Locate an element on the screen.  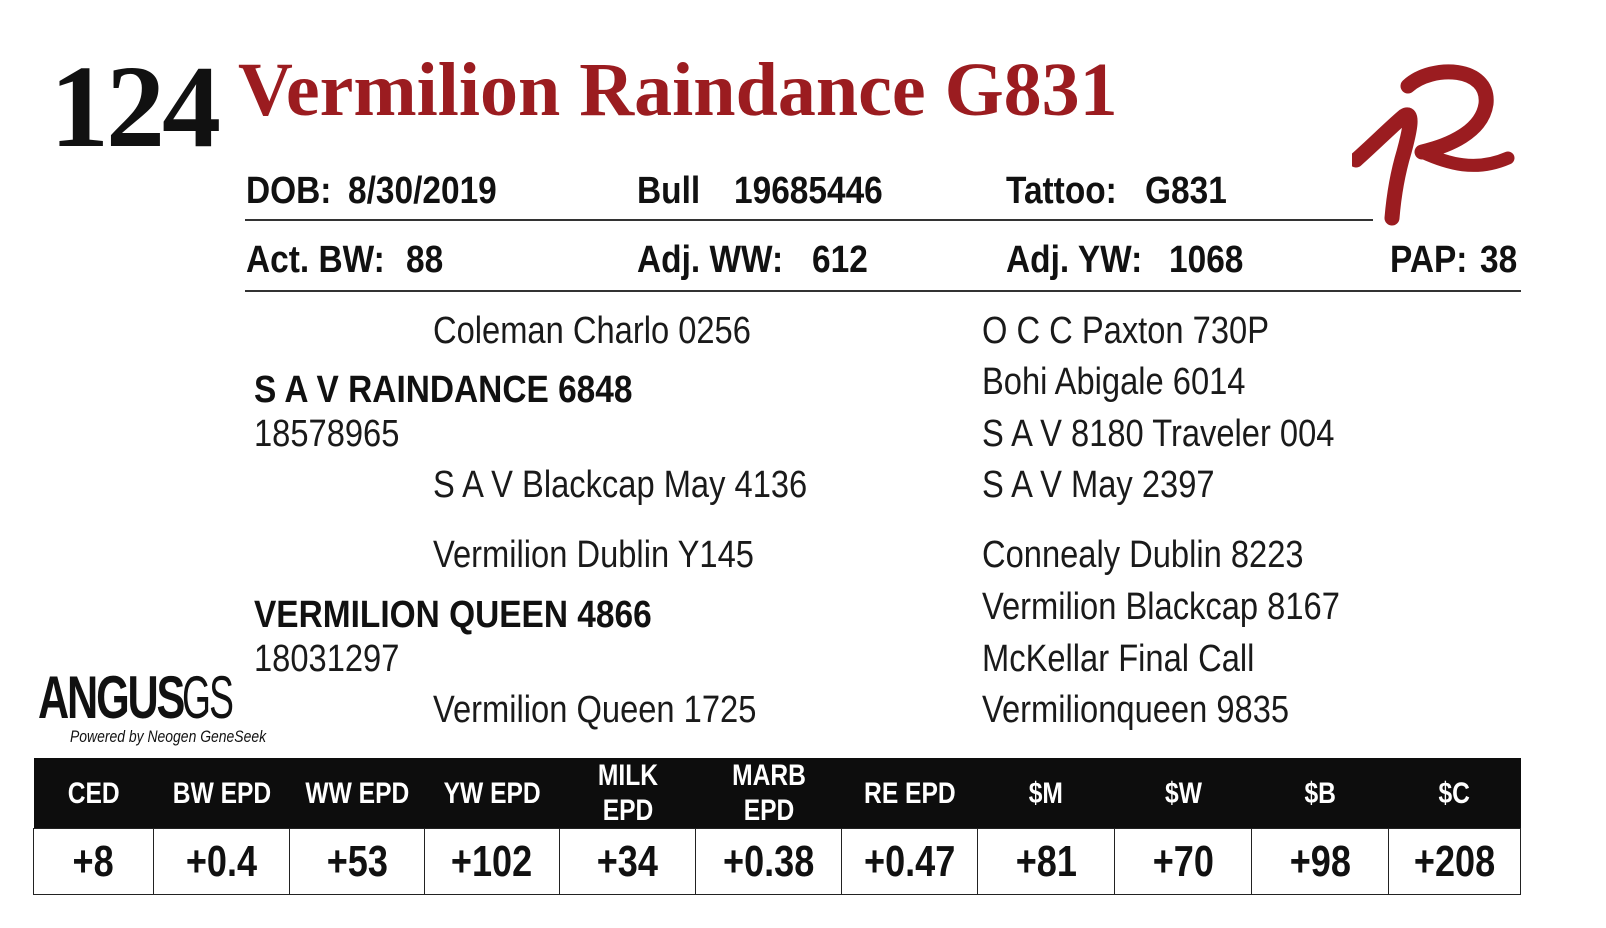
third-gen-ancestor: S A V May 2397 is located at coordinates (1098, 485).